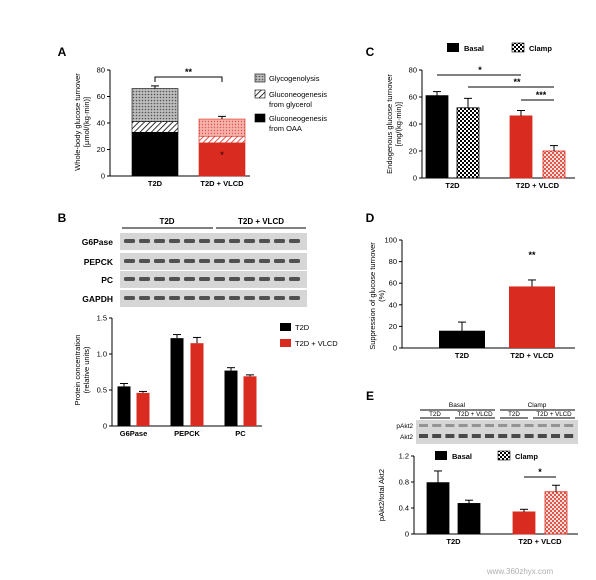 Image resolution: width=596 pixels, height=580 pixels. I want to click on panelA-tick-label: 60, so click(101, 96).